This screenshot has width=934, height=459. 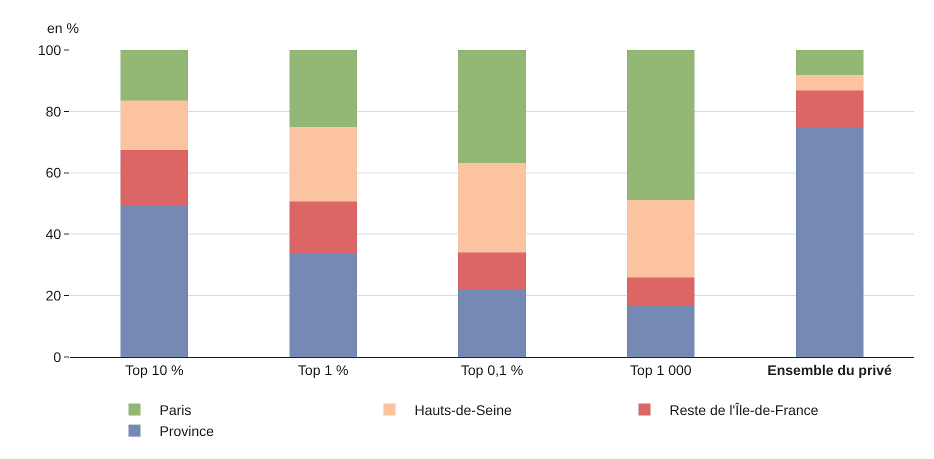 What do you see at coordinates (744, 410) in the screenshot?
I see `legend-label: Reste de l'Île-de-France` at bounding box center [744, 410].